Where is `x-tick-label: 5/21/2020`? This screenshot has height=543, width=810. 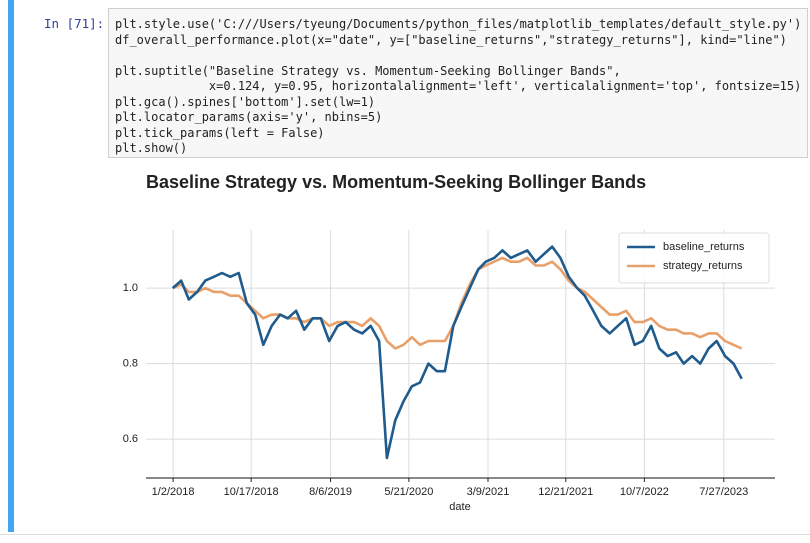 x-tick-label: 5/21/2020 is located at coordinates (408, 492).